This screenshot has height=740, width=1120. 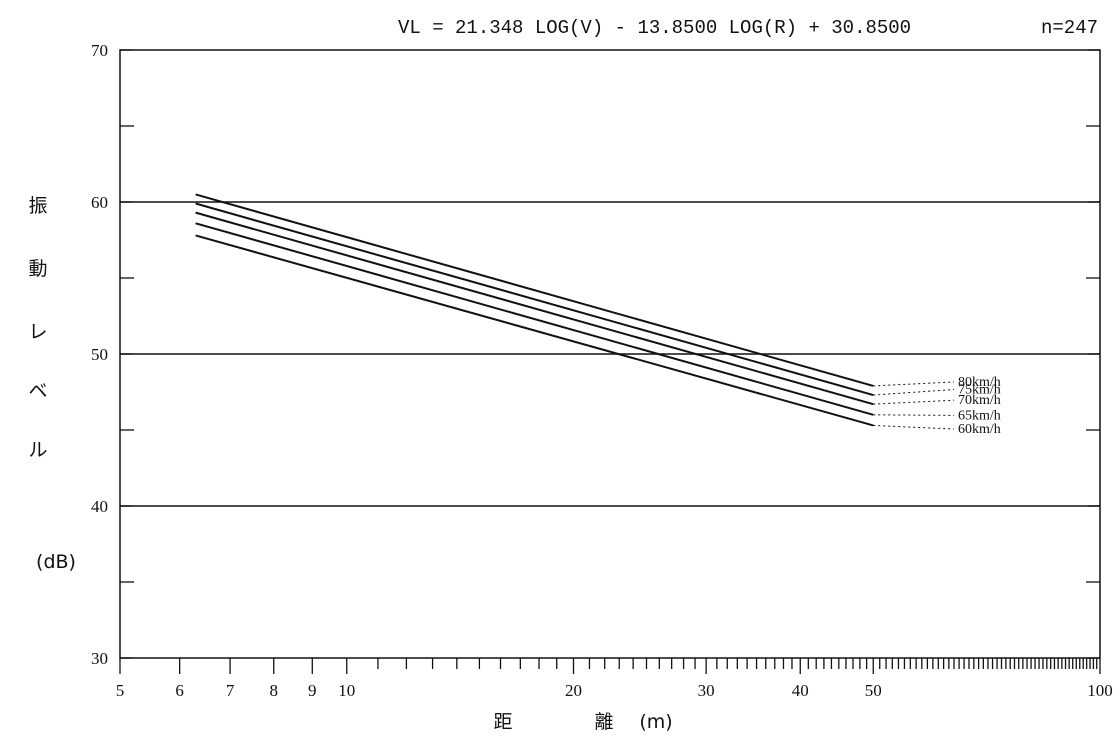 What do you see at coordinates (99, 506) in the screenshot?
I see `y-tick-label: 40` at bounding box center [99, 506].